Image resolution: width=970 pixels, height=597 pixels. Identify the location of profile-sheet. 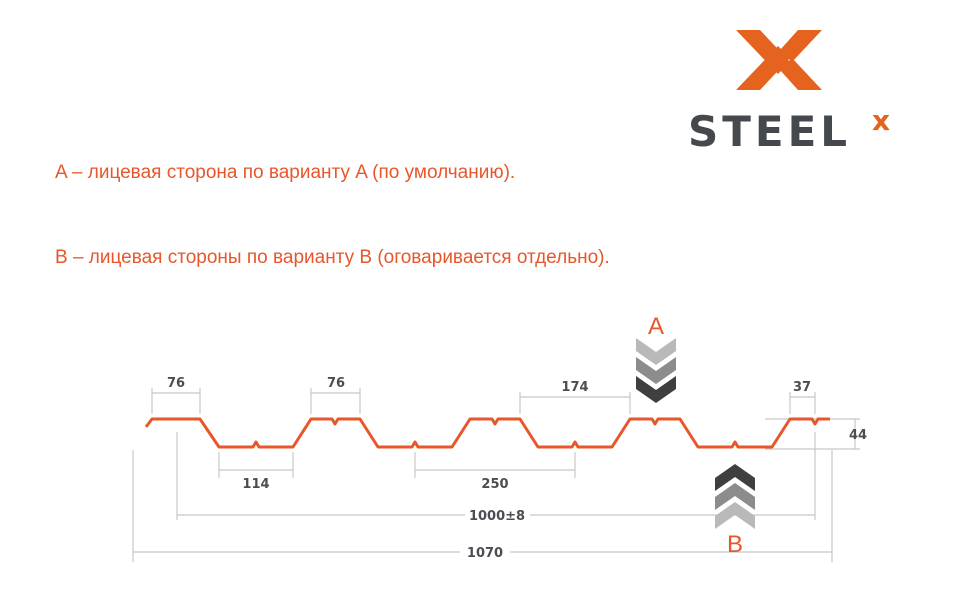
(487, 433).